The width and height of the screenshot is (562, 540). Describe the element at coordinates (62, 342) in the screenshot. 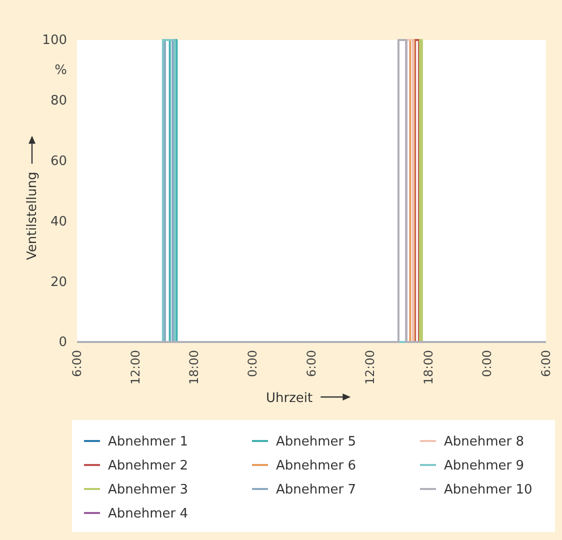

I see `y-tick-label: 0` at that location.